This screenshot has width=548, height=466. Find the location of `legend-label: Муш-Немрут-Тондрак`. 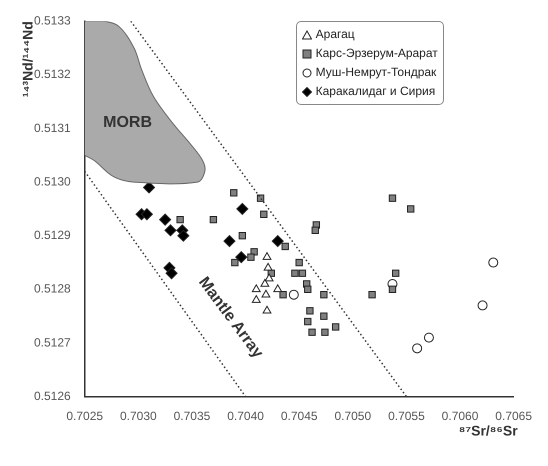

legend-label: Муш-Немрут-Тондрак is located at coordinates (376, 73).